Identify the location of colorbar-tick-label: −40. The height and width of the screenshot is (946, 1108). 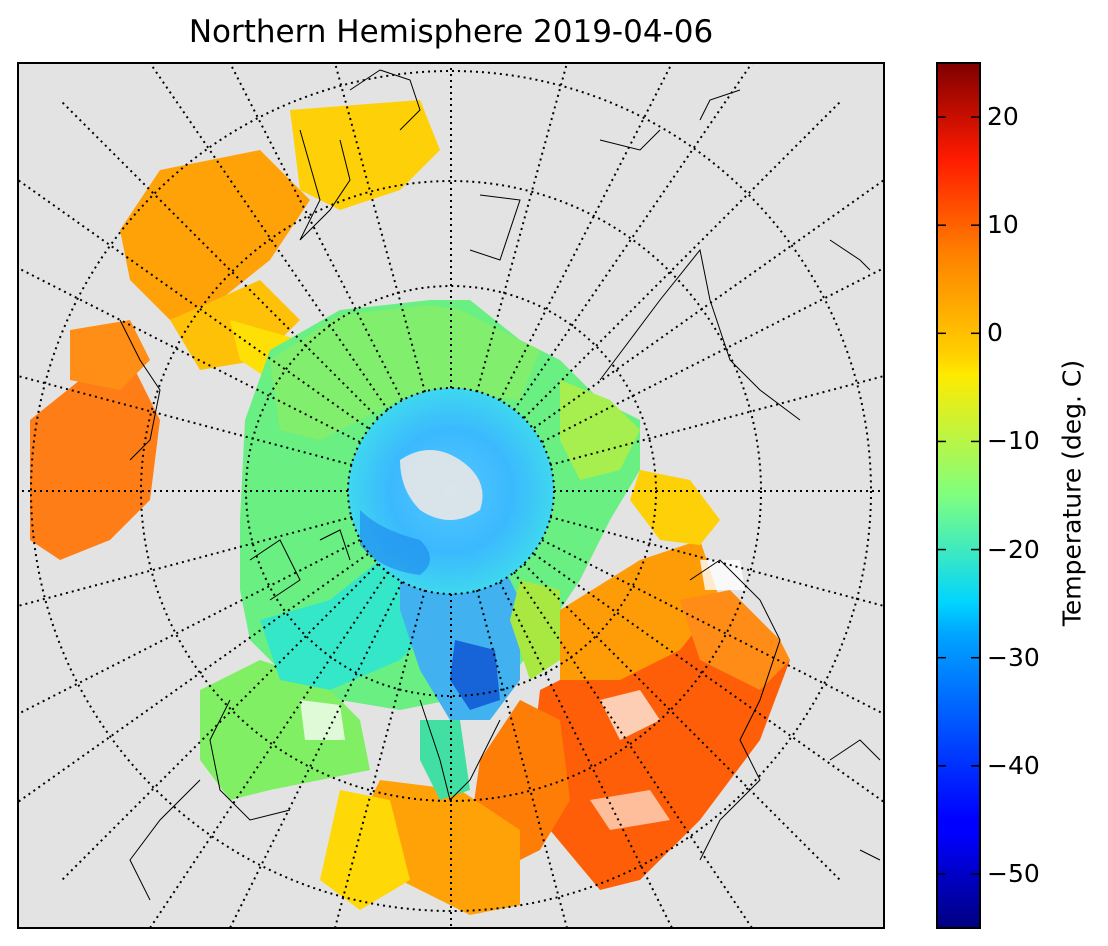
(1013, 765).